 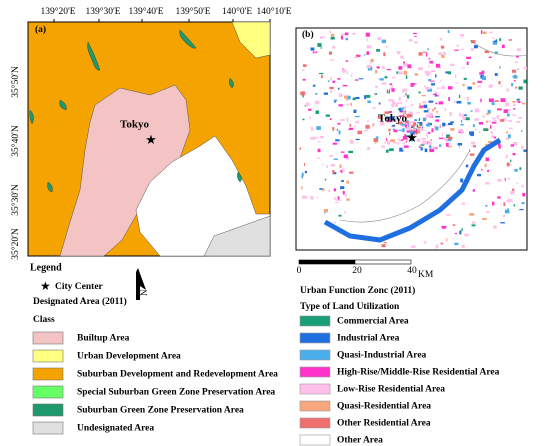 I want to click on panel-label: (a), so click(x=40, y=29).